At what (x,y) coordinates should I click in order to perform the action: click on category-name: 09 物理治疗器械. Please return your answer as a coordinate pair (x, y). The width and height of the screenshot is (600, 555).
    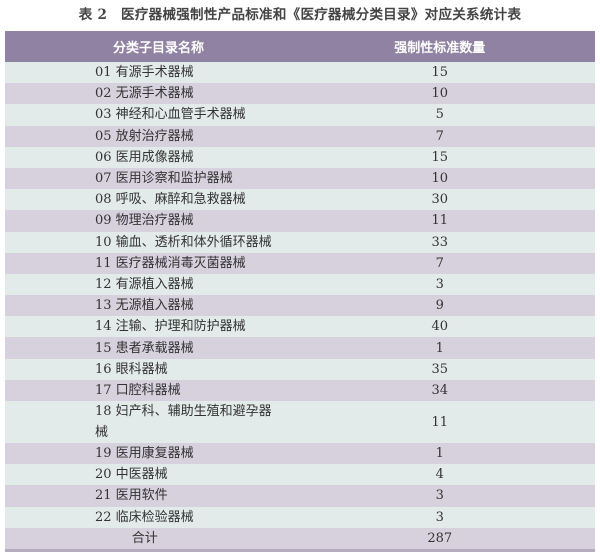
    Looking at the image, I should click on (145, 221).